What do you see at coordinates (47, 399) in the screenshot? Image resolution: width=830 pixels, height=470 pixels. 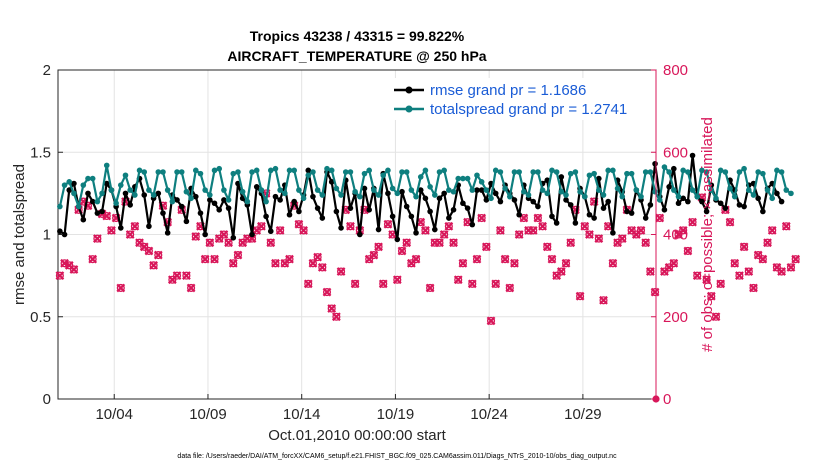 I see `left-y-tick-label: 0` at bounding box center [47, 399].